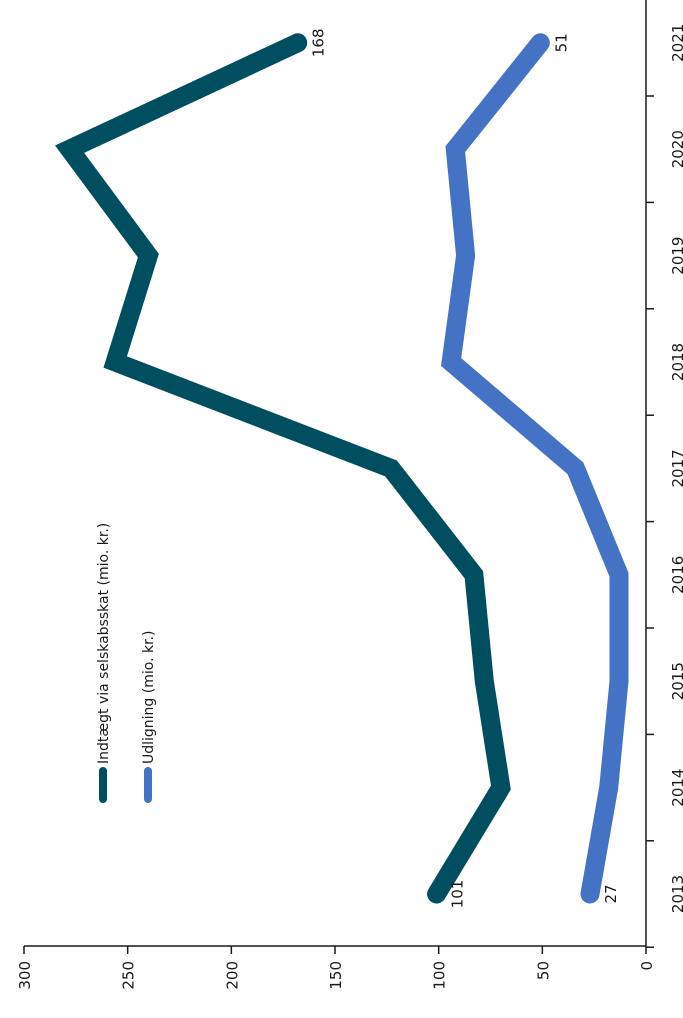 The width and height of the screenshot is (683, 1018). What do you see at coordinates (676, 149) in the screenshot?
I see `category-tick-label: 2020` at bounding box center [676, 149].